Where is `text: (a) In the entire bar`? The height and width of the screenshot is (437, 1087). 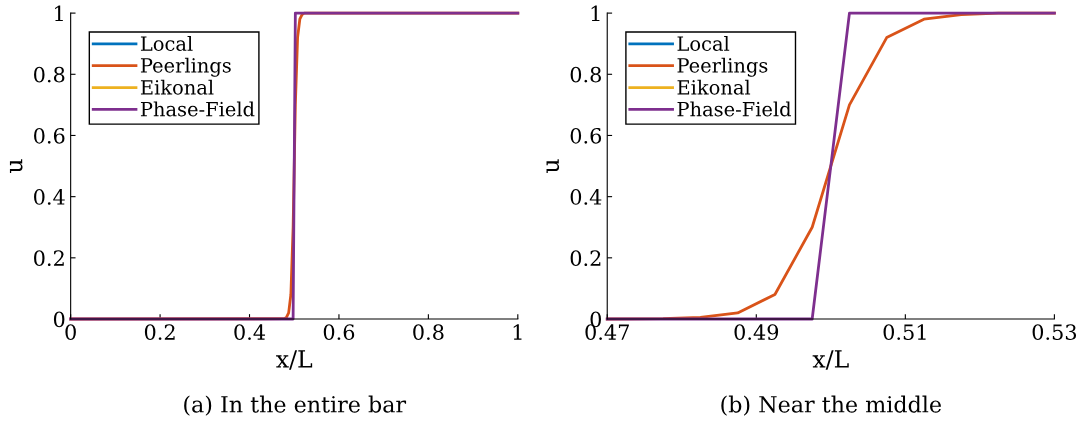
text: (a) In the entire bar is located at coordinates (295, 405).